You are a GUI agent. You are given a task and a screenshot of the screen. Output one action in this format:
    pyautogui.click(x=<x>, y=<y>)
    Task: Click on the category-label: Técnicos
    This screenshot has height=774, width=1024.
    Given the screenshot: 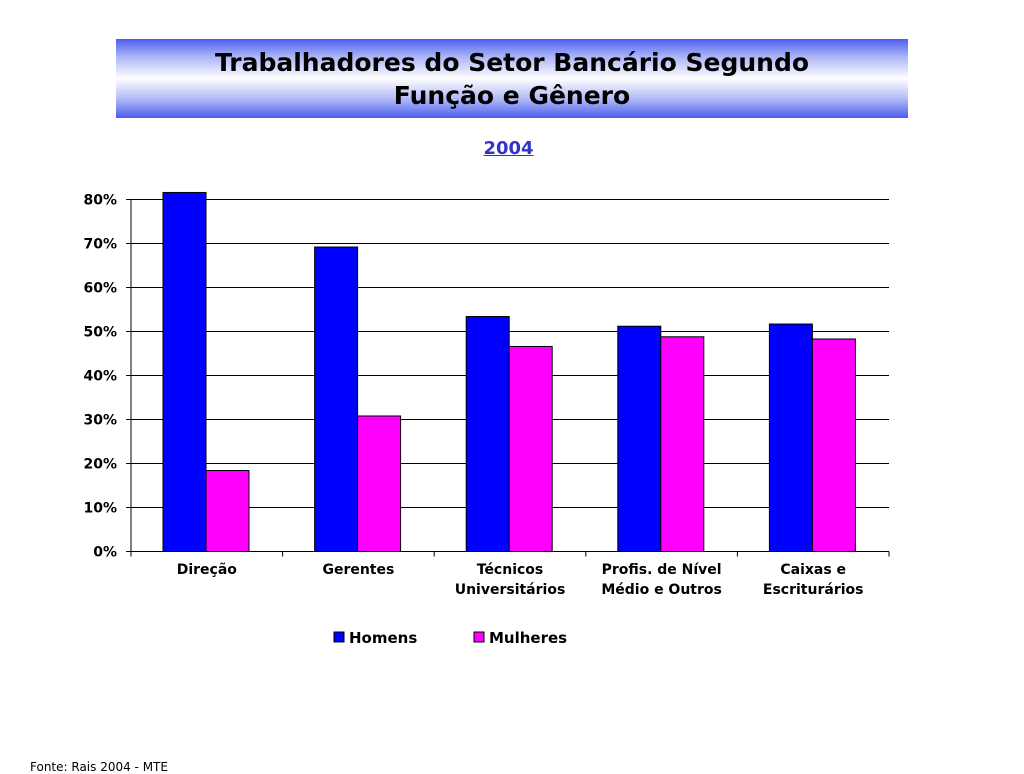 What is the action you would take?
    pyautogui.click(x=510, y=570)
    